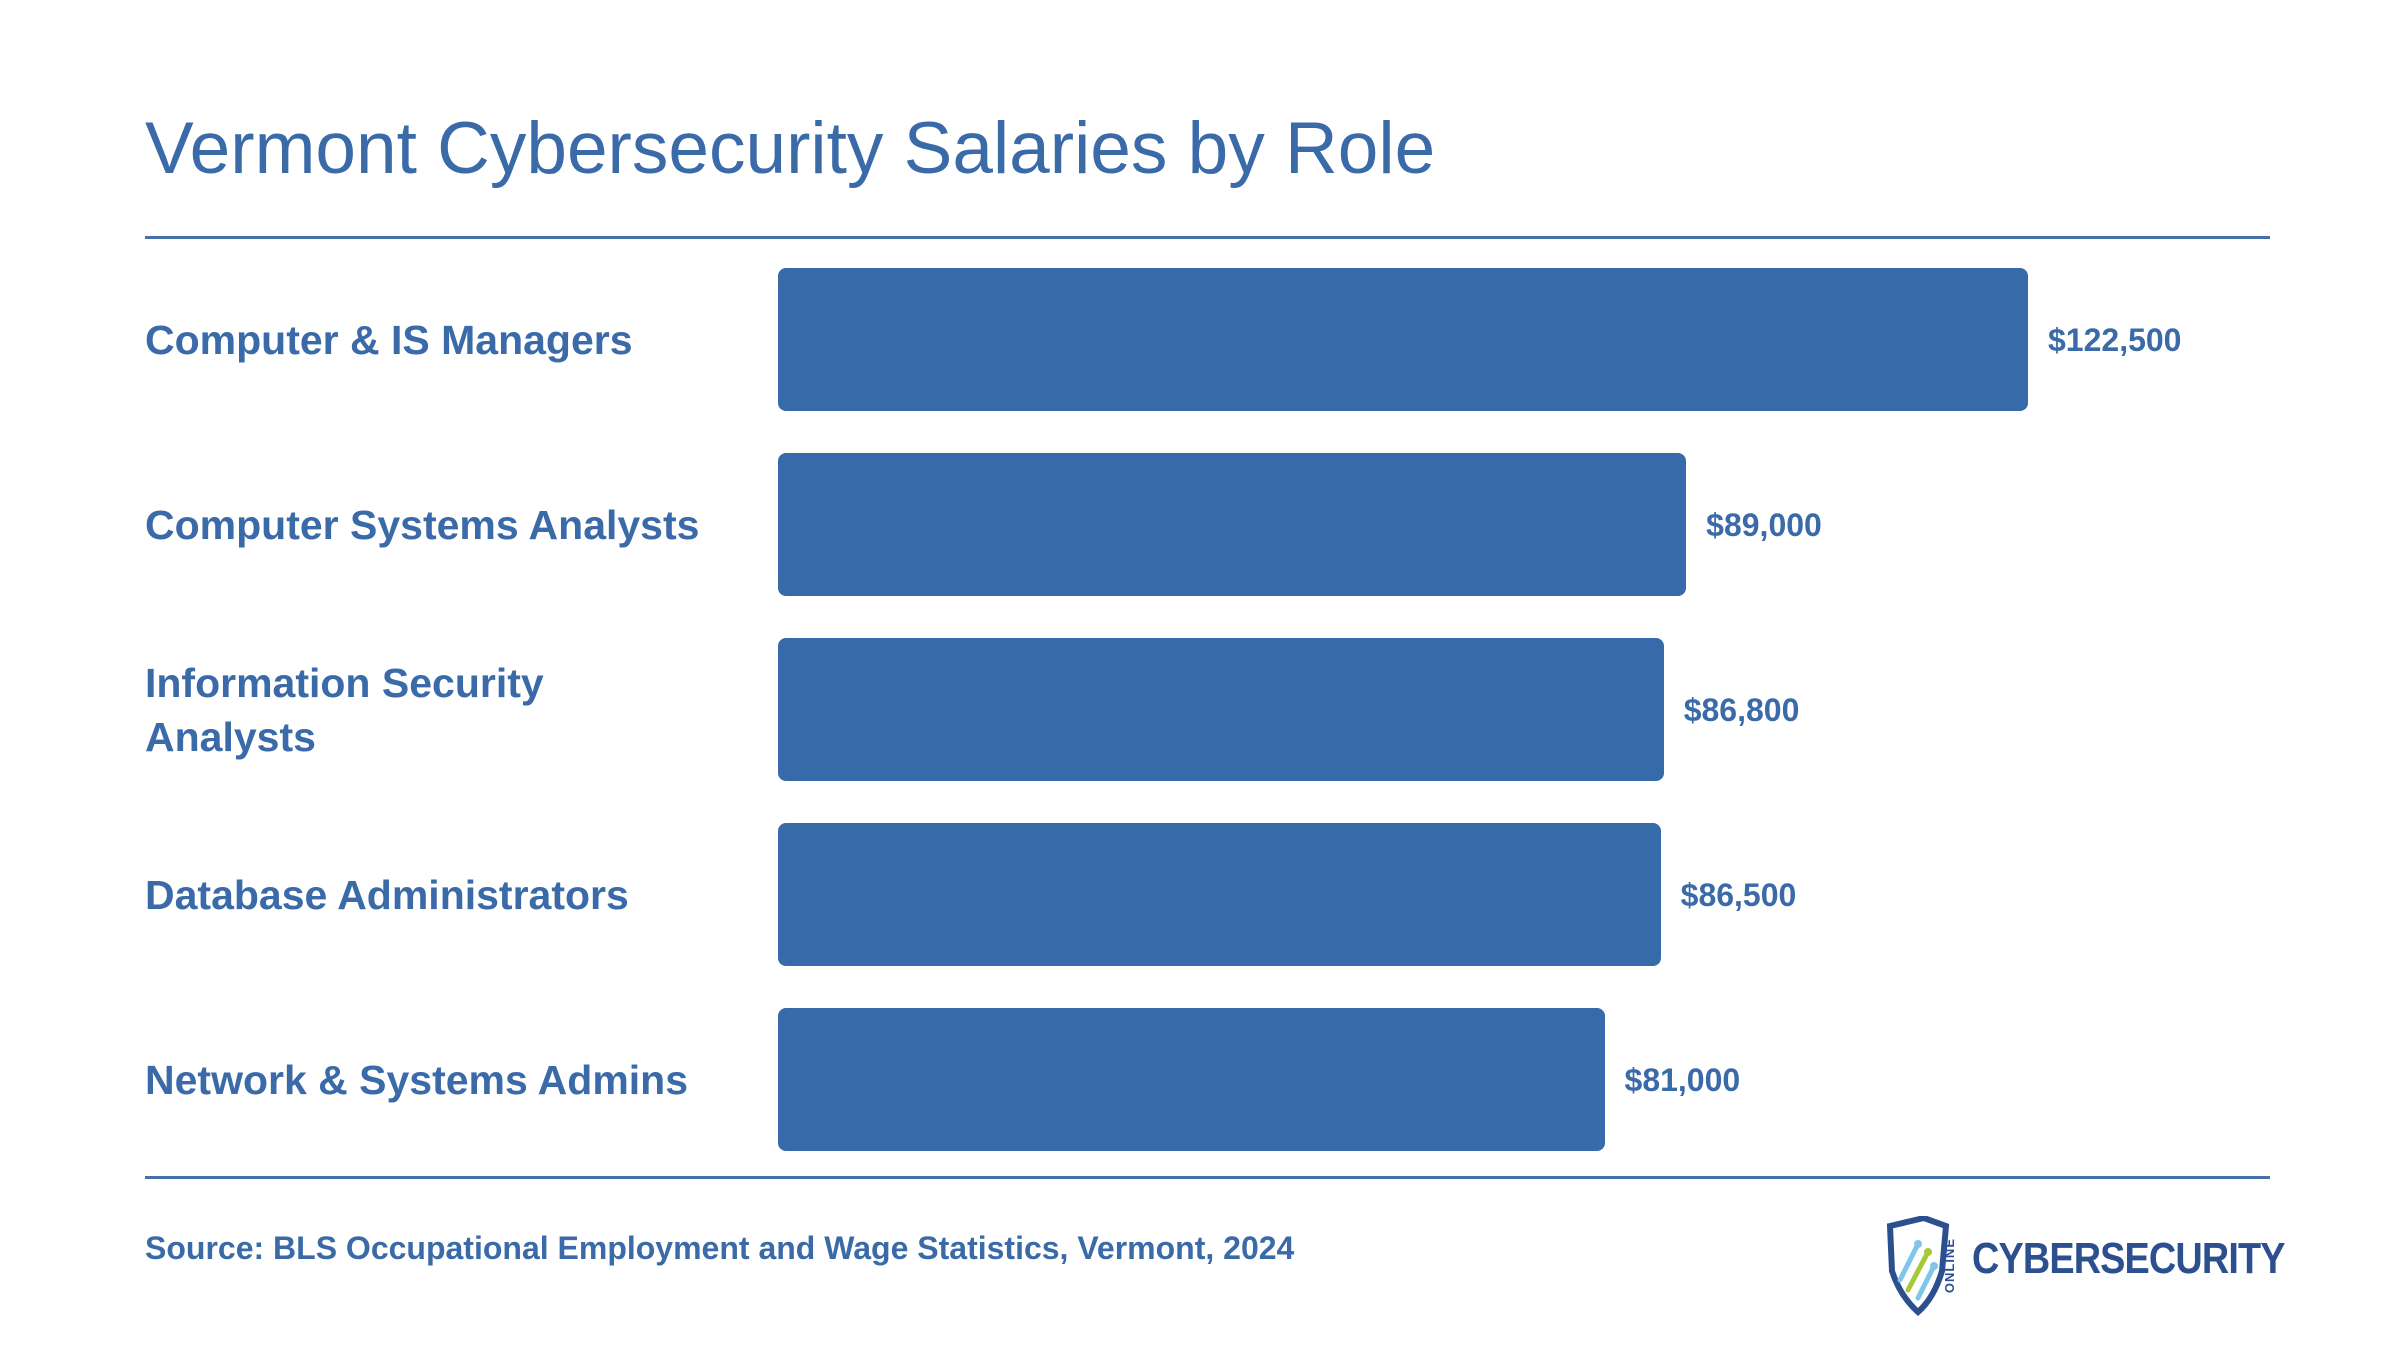 The width and height of the screenshot is (2400, 1350). I want to click on category-label: Database Administrators, so click(387, 894).